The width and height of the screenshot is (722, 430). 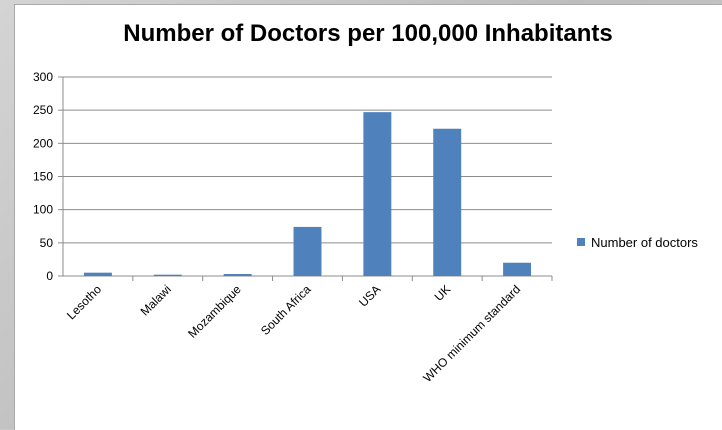 What do you see at coordinates (369, 295) in the screenshot?
I see `x-tick-label: USA` at bounding box center [369, 295].